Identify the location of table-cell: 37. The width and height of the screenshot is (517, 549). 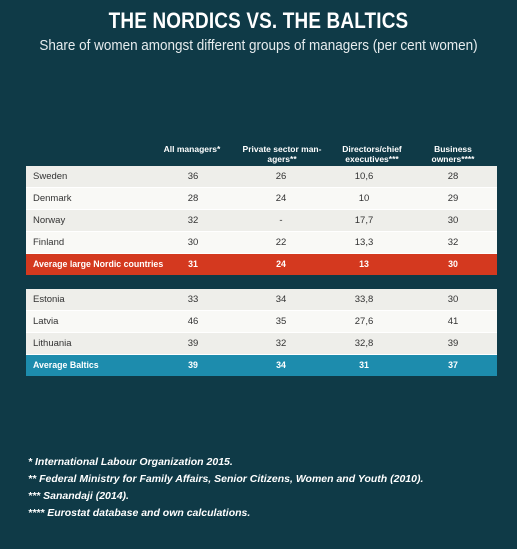
(453, 365).